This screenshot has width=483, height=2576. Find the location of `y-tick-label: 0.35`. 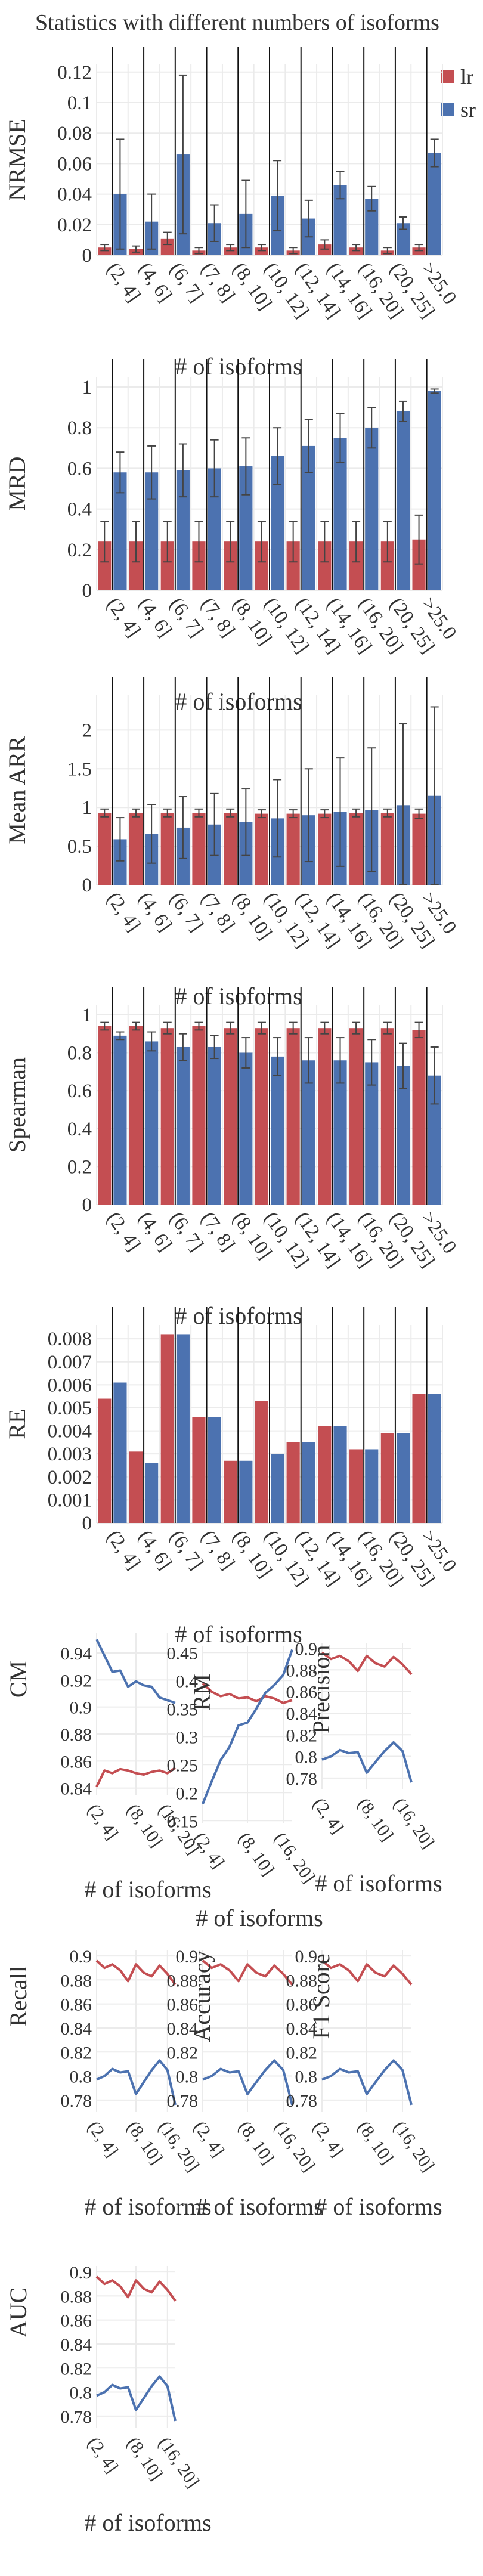

y-tick-label: 0.35 is located at coordinates (183, 1709).